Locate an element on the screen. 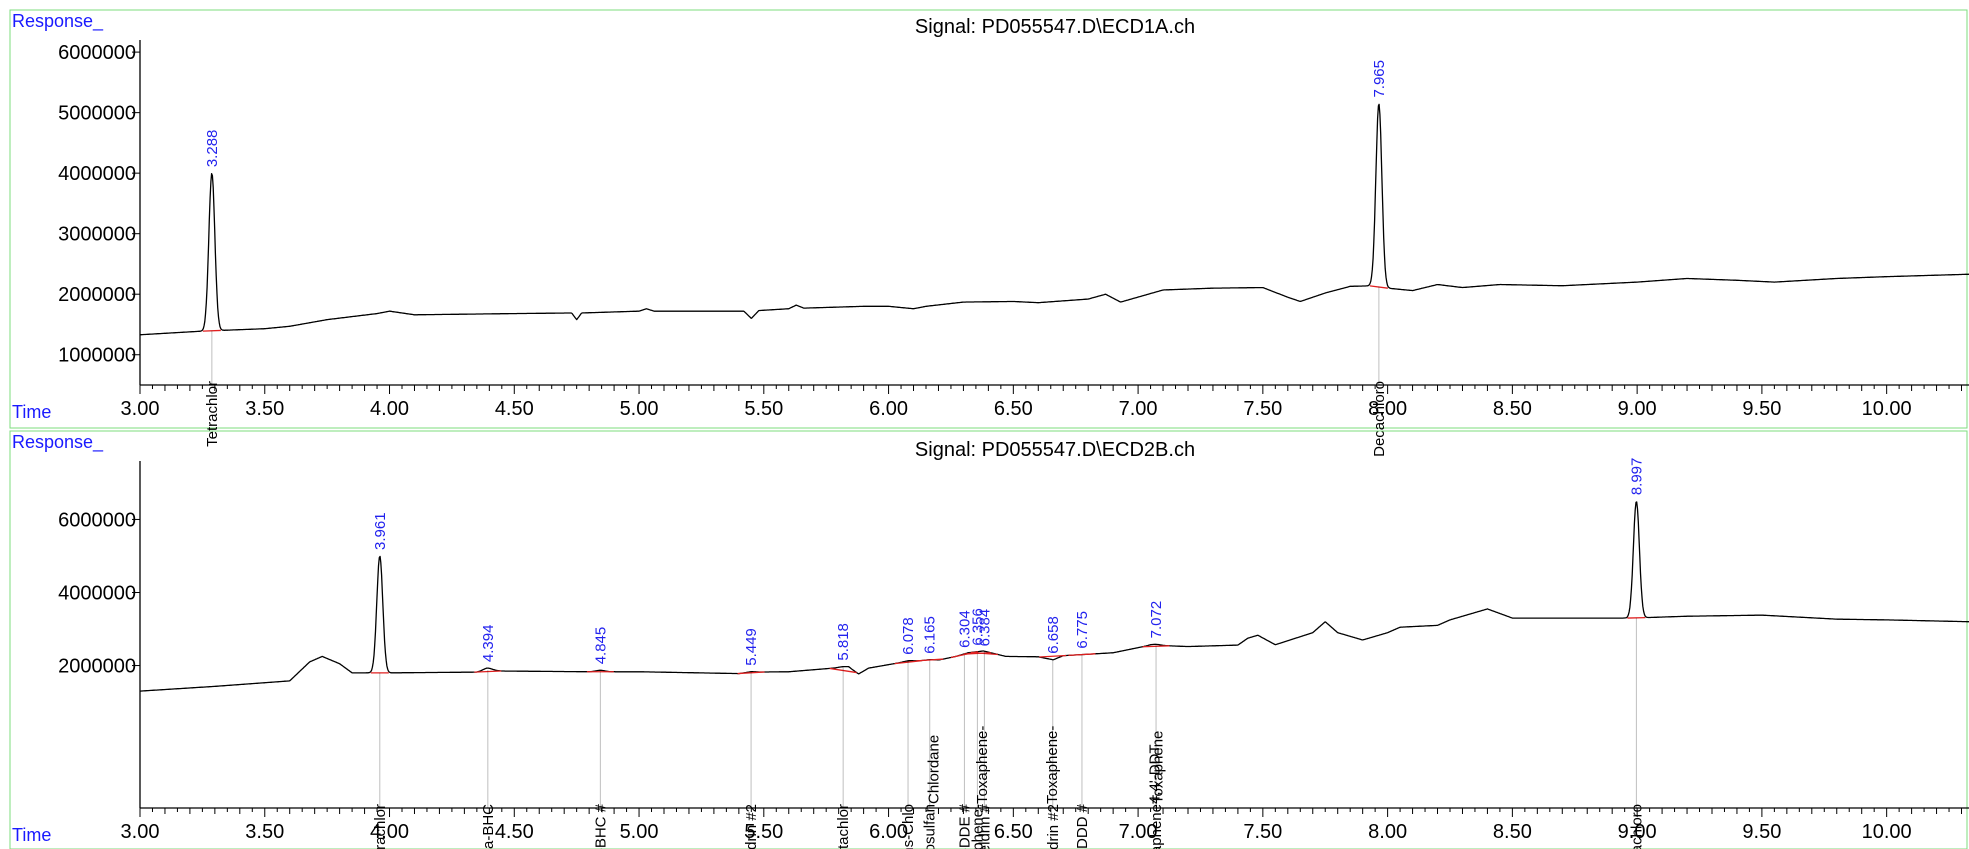  compound-label: Aldrin #2 is located at coordinates (751, 826).